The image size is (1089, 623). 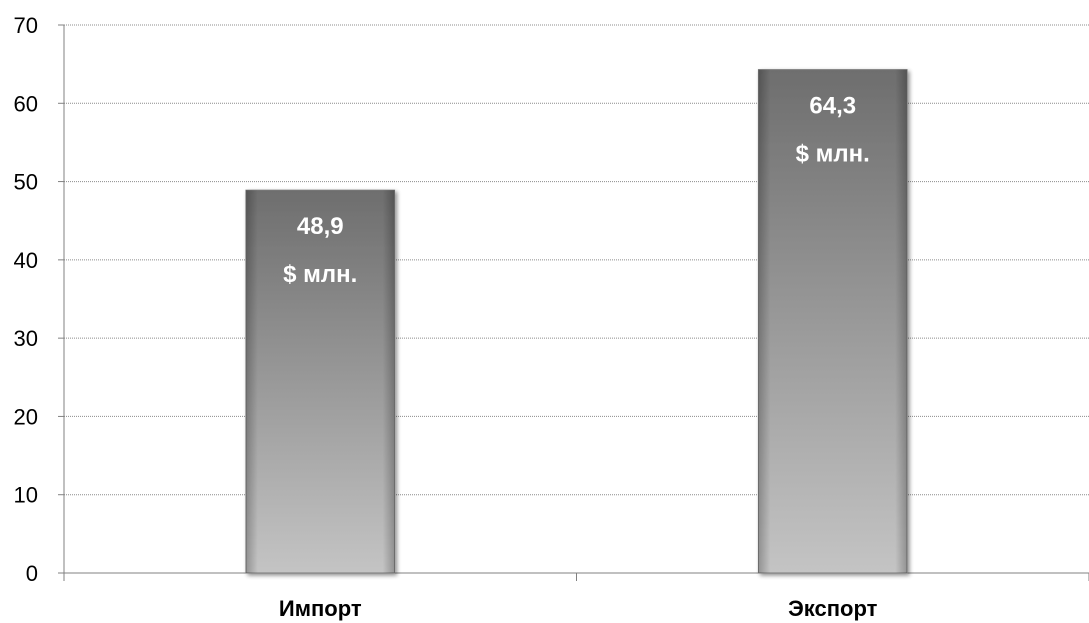 I want to click on x-category-label: Импорт, so click(x=320, y=608).